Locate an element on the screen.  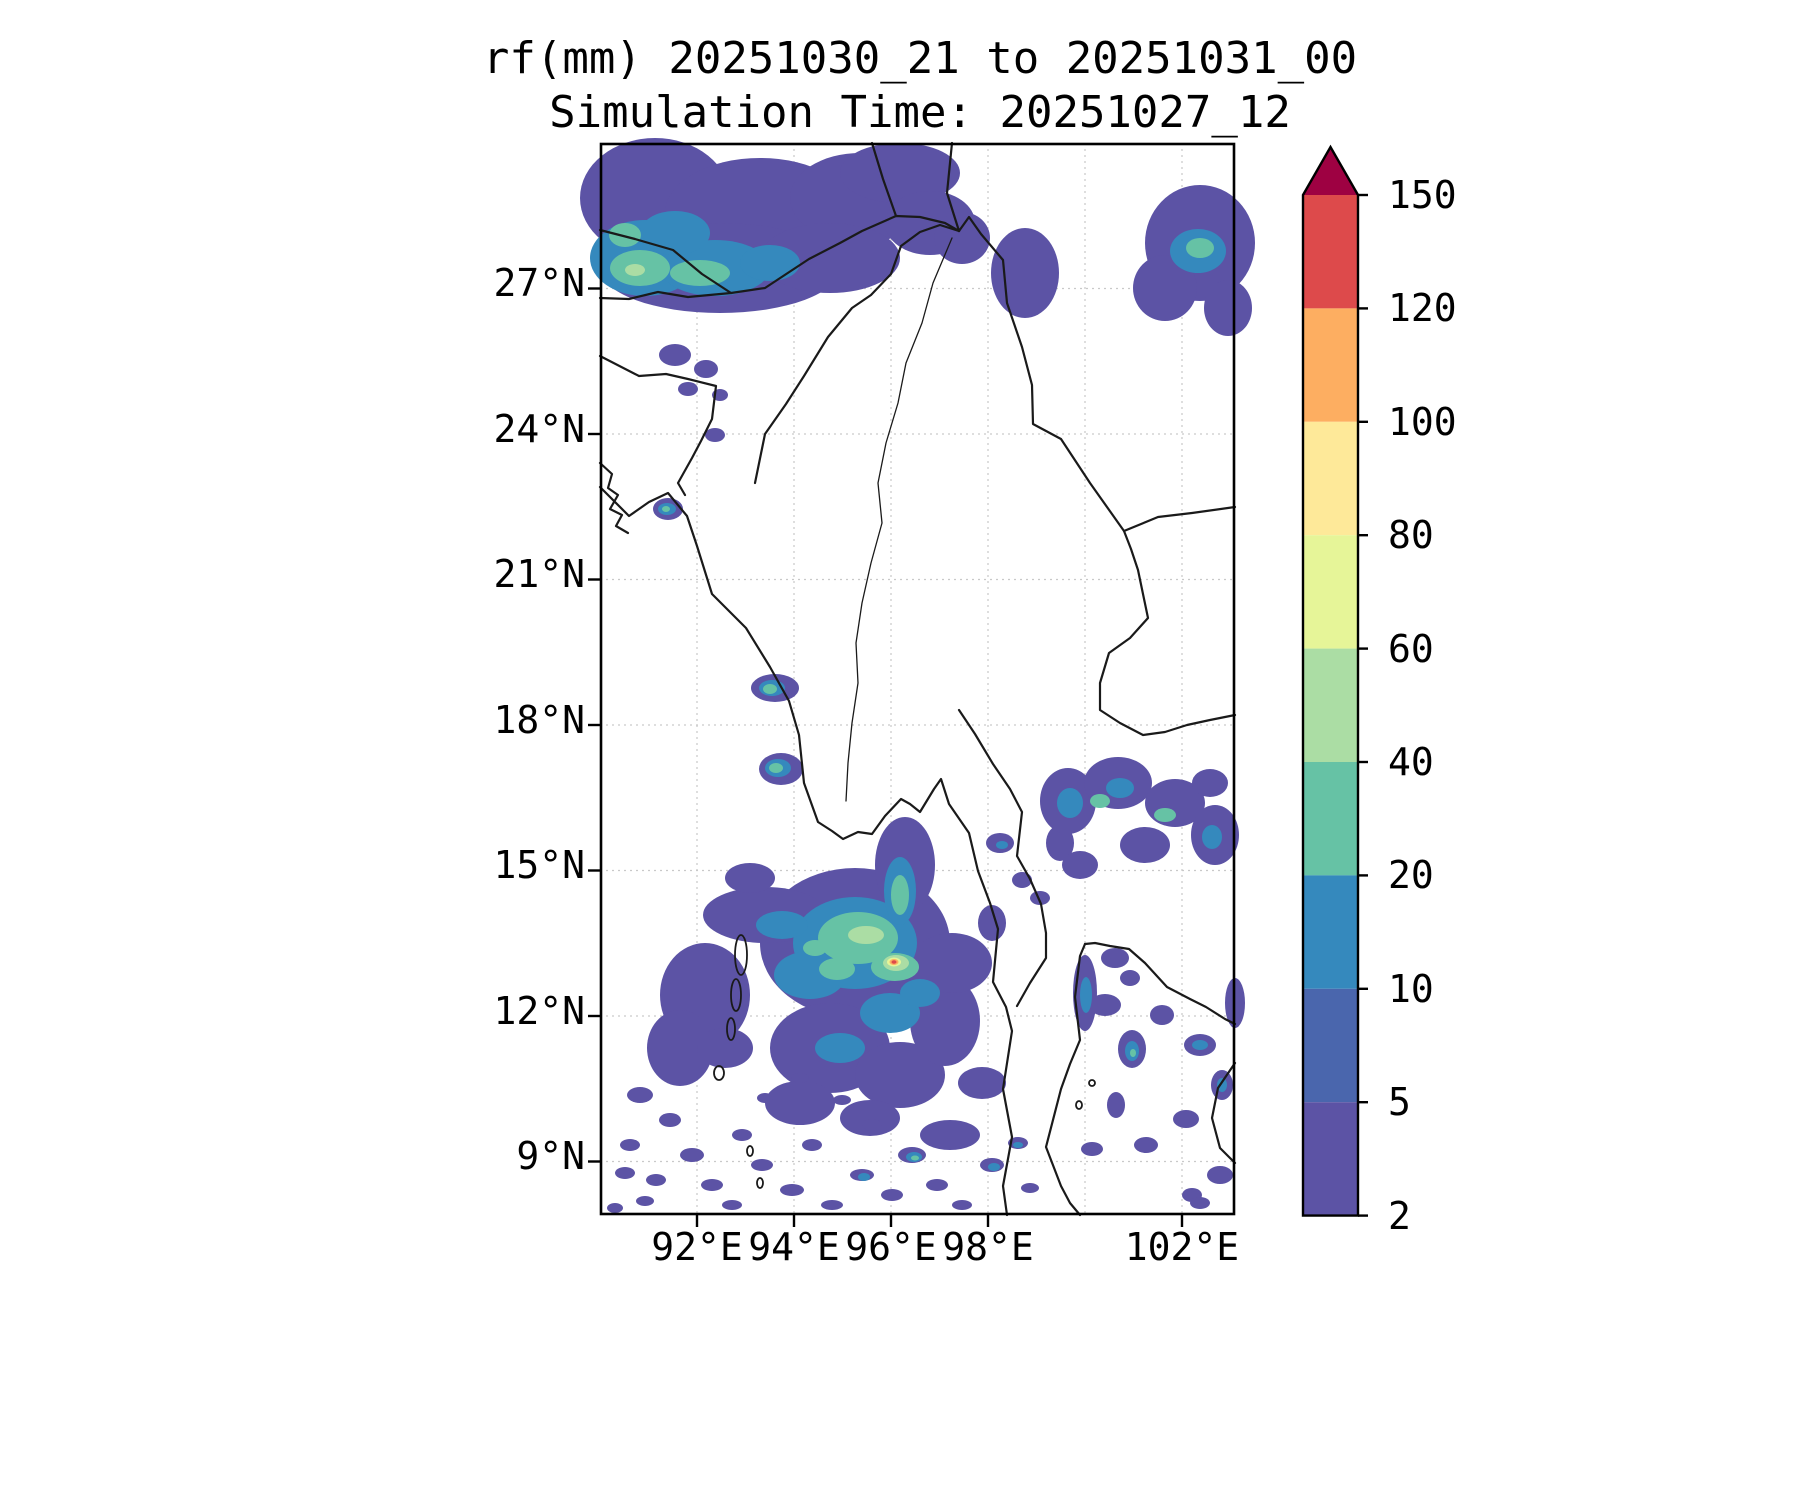
lon-tick-label-98e: 98°E is located at coordinates (988, 1247).